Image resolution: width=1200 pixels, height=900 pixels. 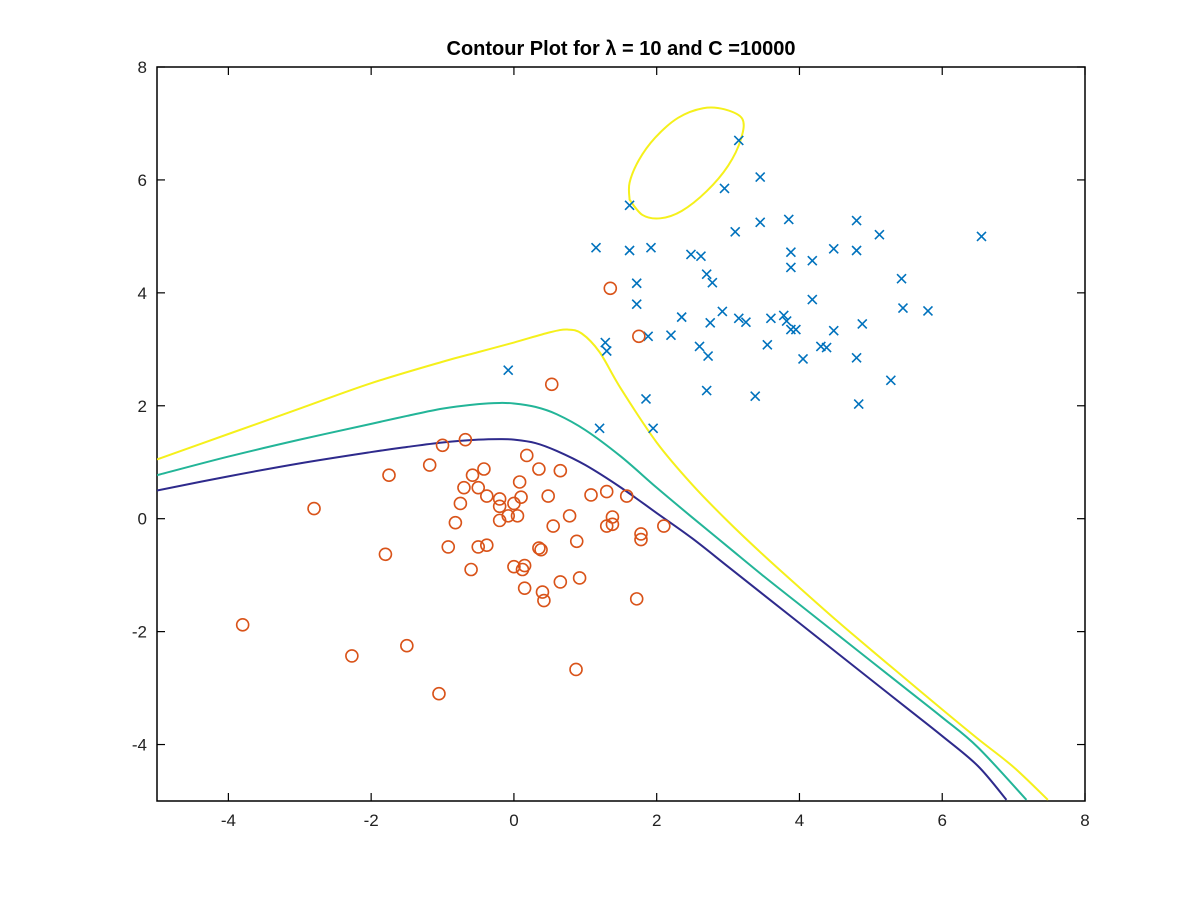 I want to click on x-tick-label: 8, so click(x=1084, y=820).